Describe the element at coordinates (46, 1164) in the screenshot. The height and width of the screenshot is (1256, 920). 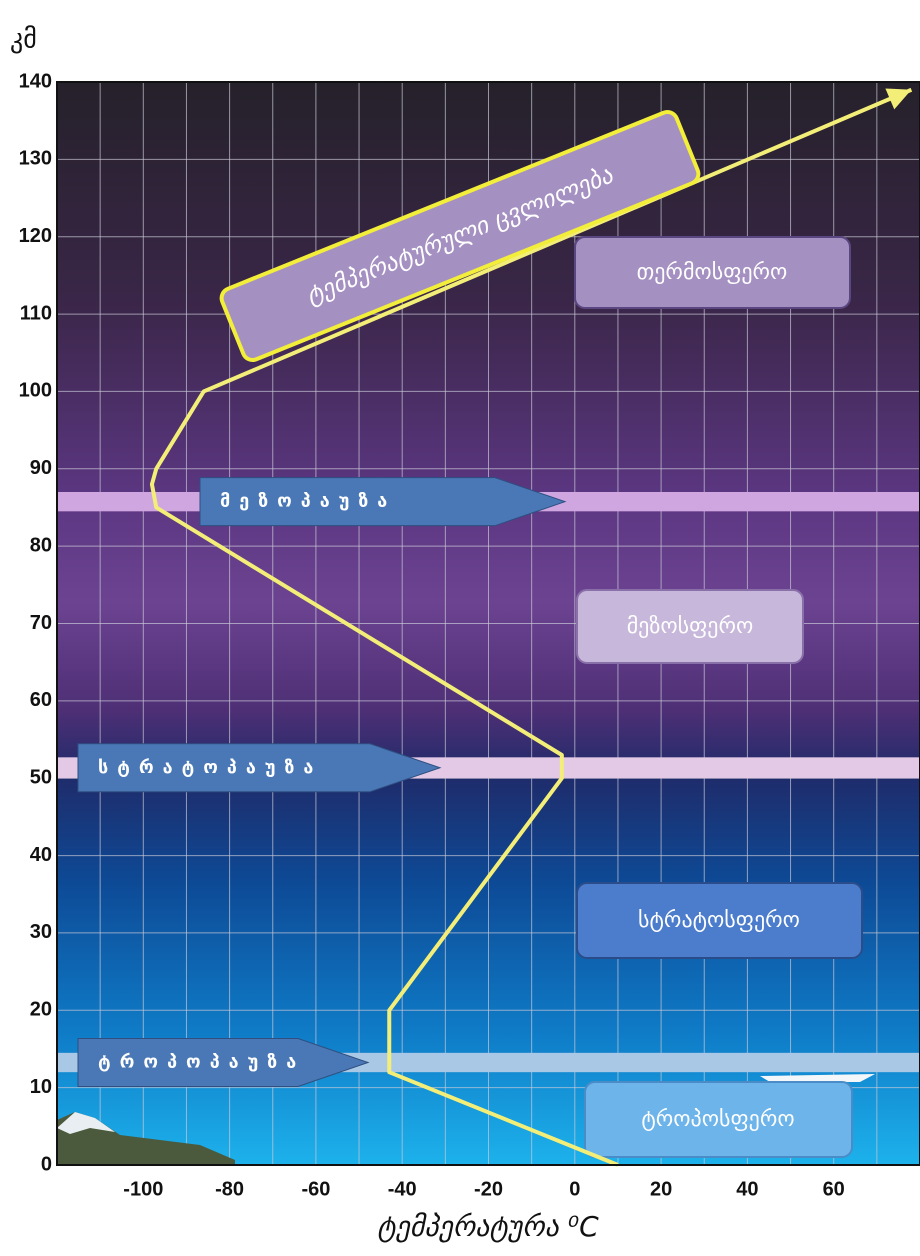
I see `y-tick-label: 0` at that location.